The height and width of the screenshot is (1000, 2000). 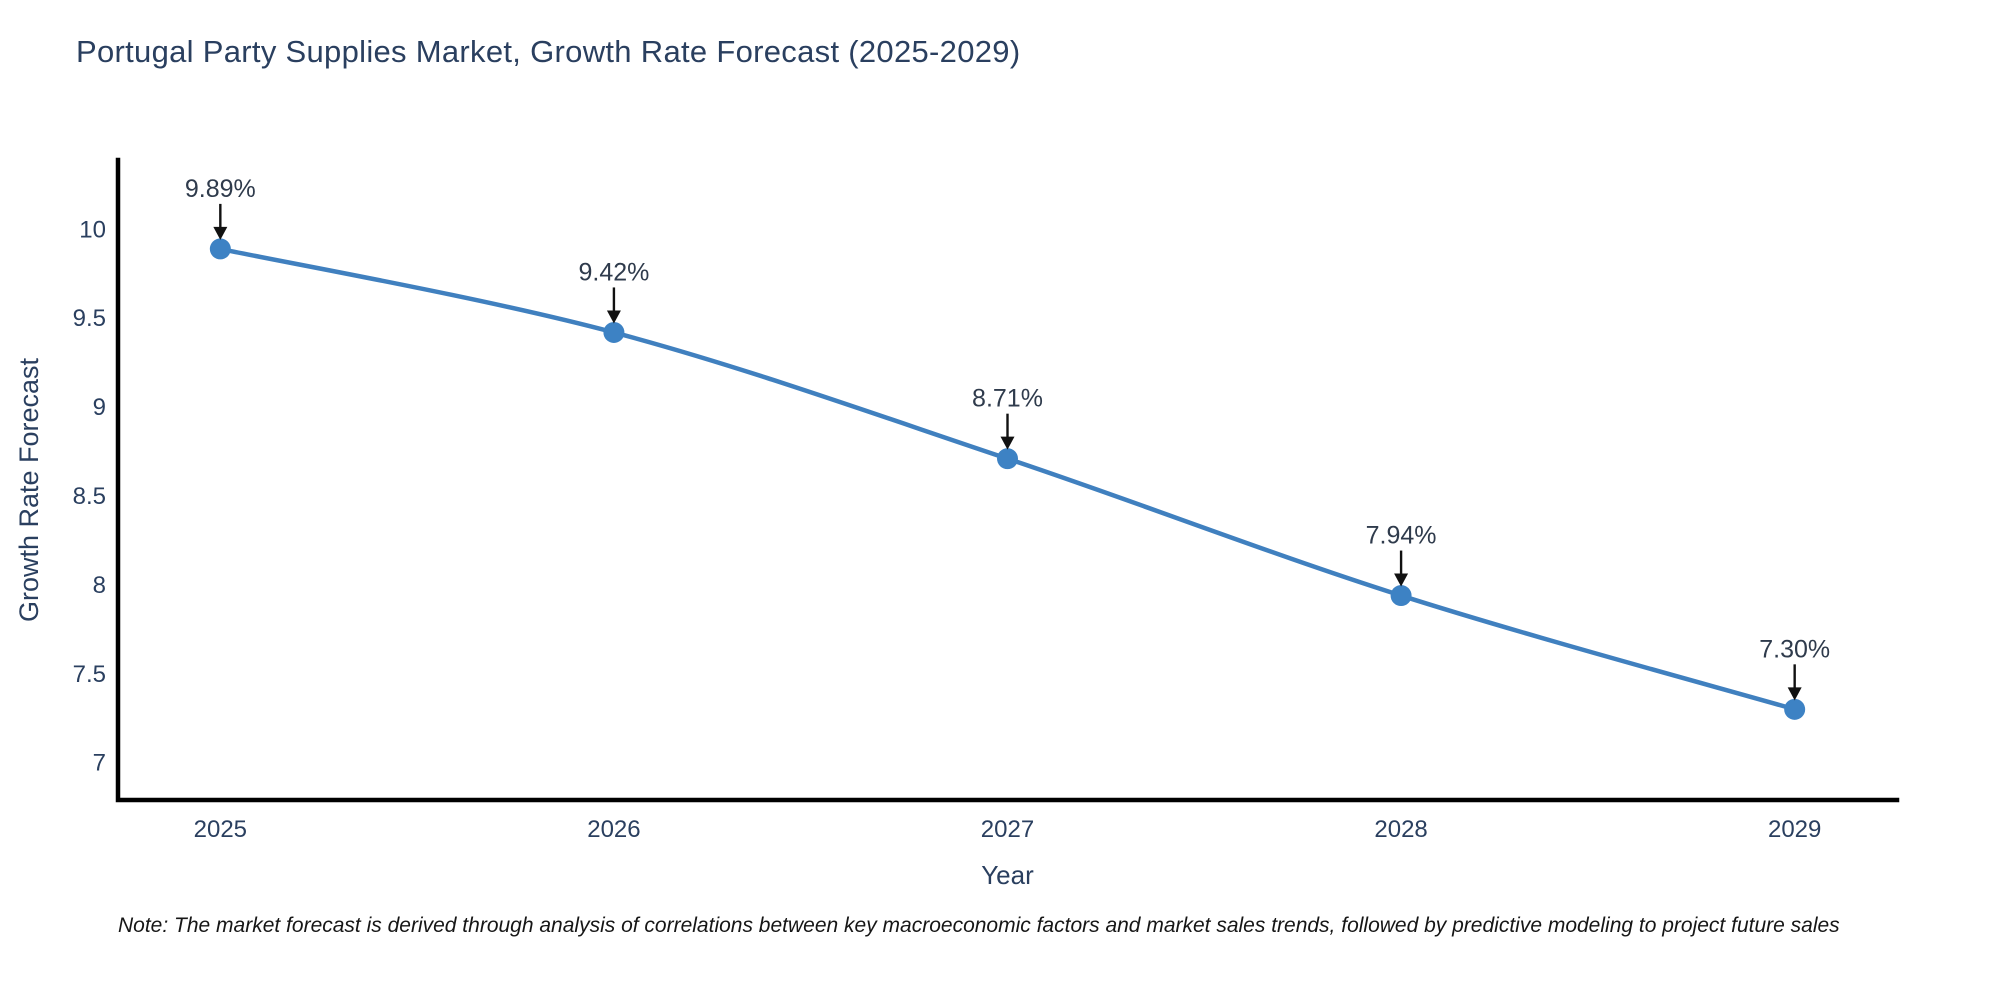 I want to click on data-point-label: 7.30%, so click(x=1794, y=649).